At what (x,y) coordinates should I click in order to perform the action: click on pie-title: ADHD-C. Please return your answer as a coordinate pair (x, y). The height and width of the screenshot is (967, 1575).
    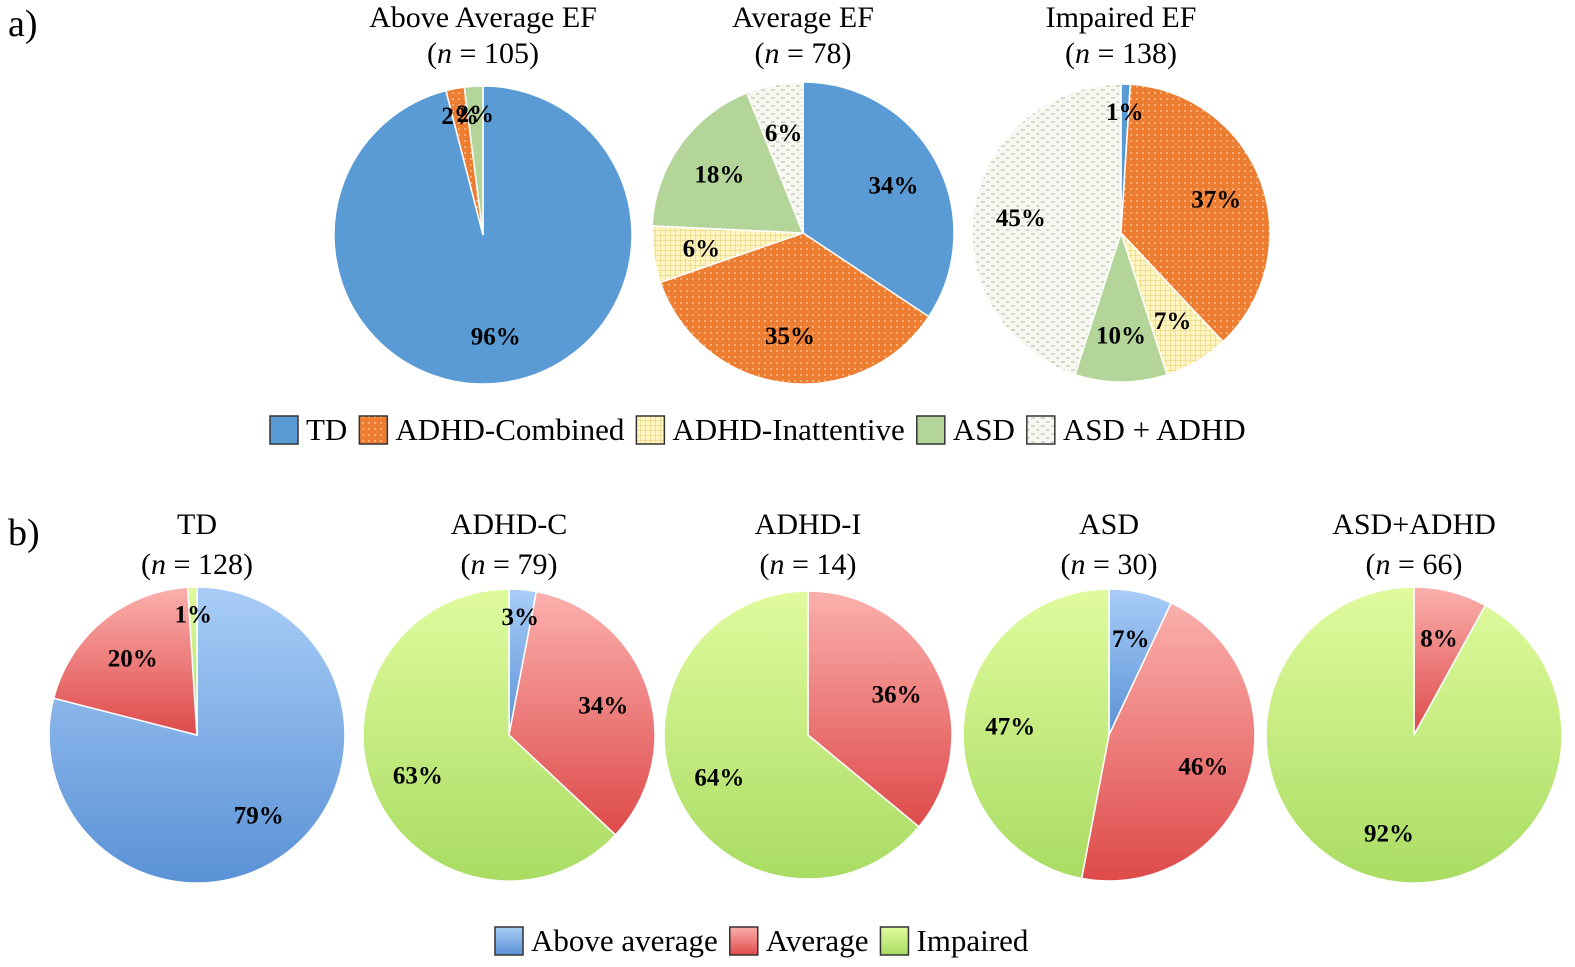
    Looking at the image, I should click on (509, 524).